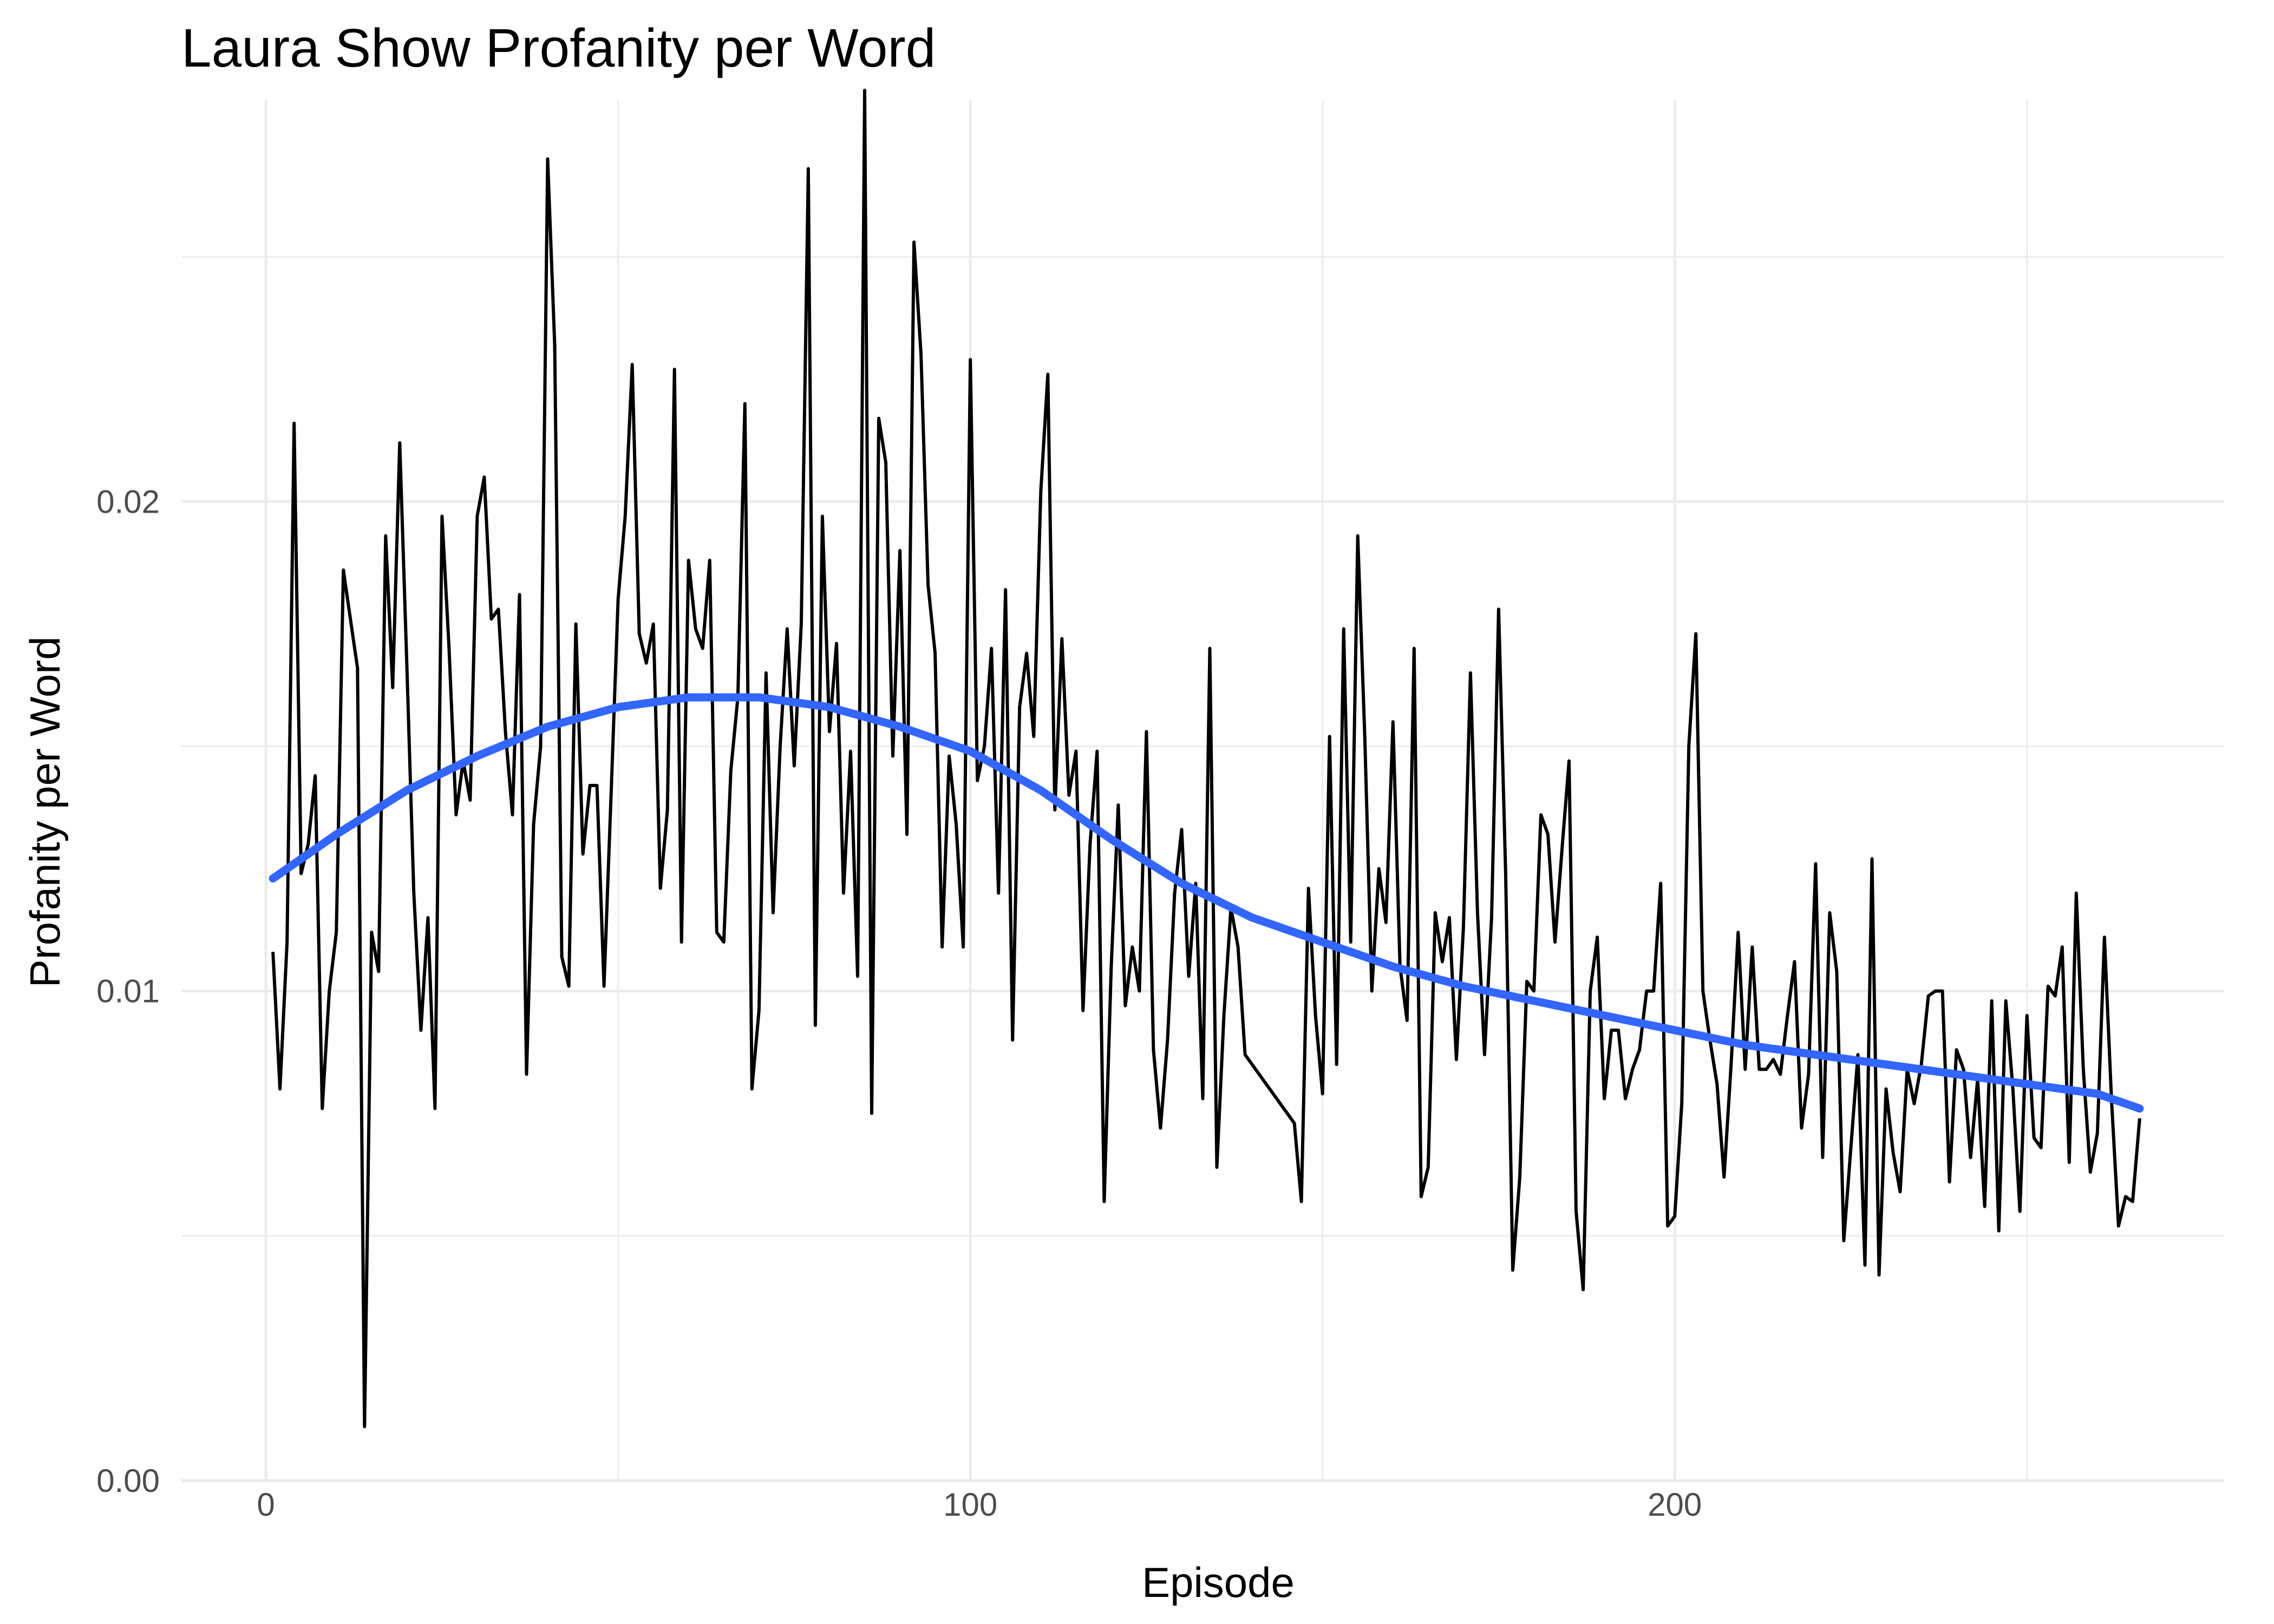  What do you see at coordinates (559, 48) in the screenshot?
I see `chart-title: Laura Show Profanity per Word` at bounding box center [559, 48].